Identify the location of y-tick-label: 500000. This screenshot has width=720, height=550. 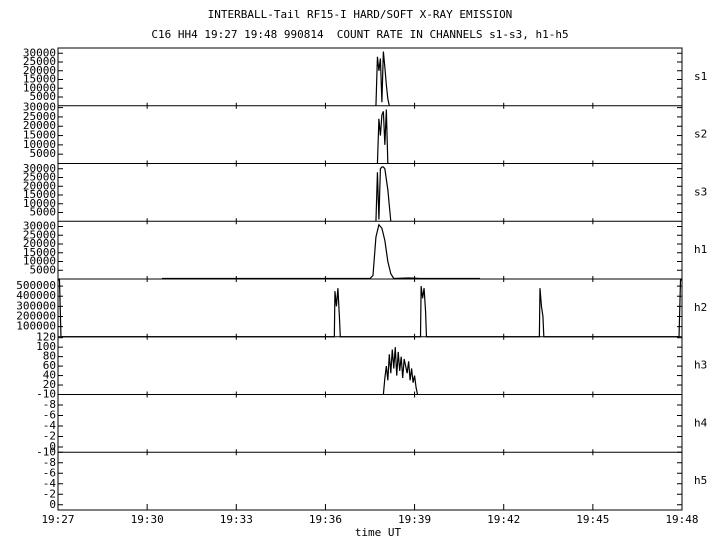
(36, 285).